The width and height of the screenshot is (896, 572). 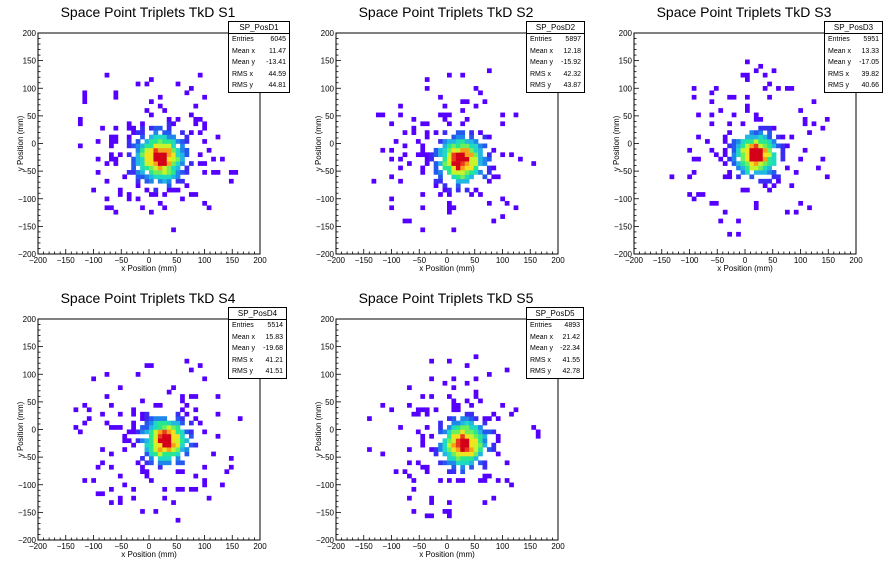 What do you see at coordinates (259, 86) in the screenshot?
I see `stats-row: RMS y 44.81` at bounding box center [259, 86].